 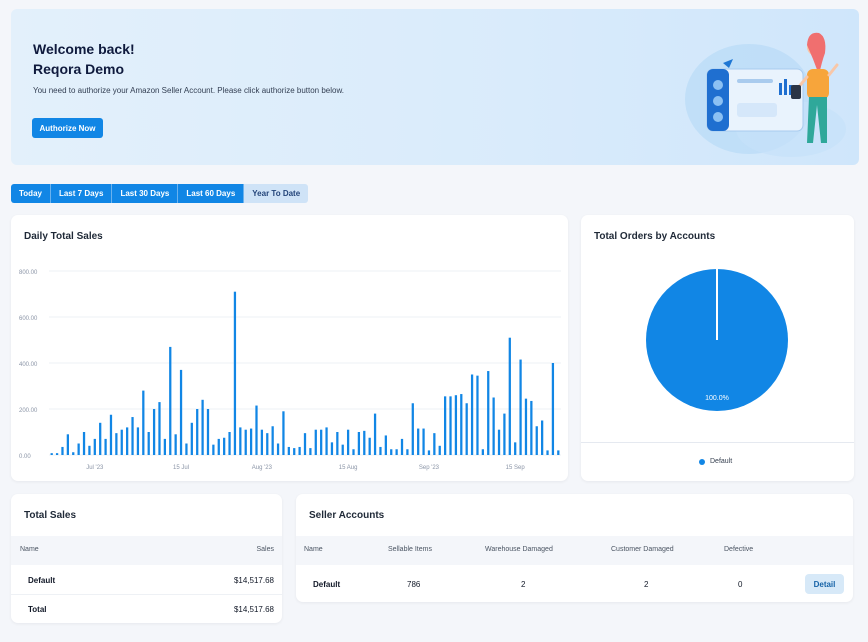 What do you see at coordinates (31, 193) in the screenshot?
I see `date-range-today: Today` at bounding box center [31, 193].